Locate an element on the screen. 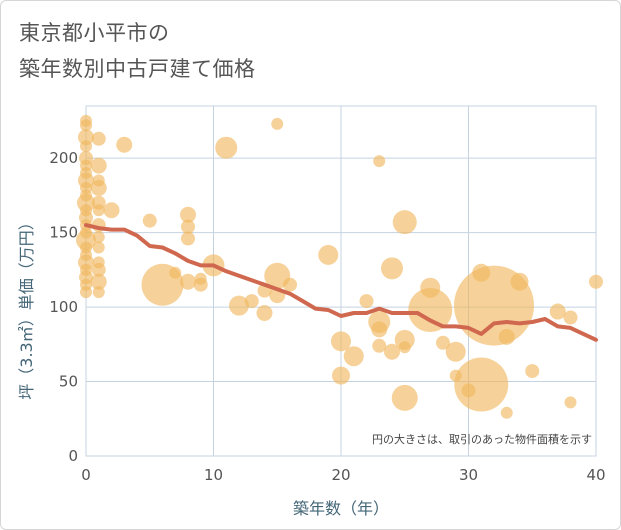 Image resolution: width=621 pixels, height=530 pixels. chart-title-line-2: 築年数別中古戸建て価格 is located at coordinates (137, 69).